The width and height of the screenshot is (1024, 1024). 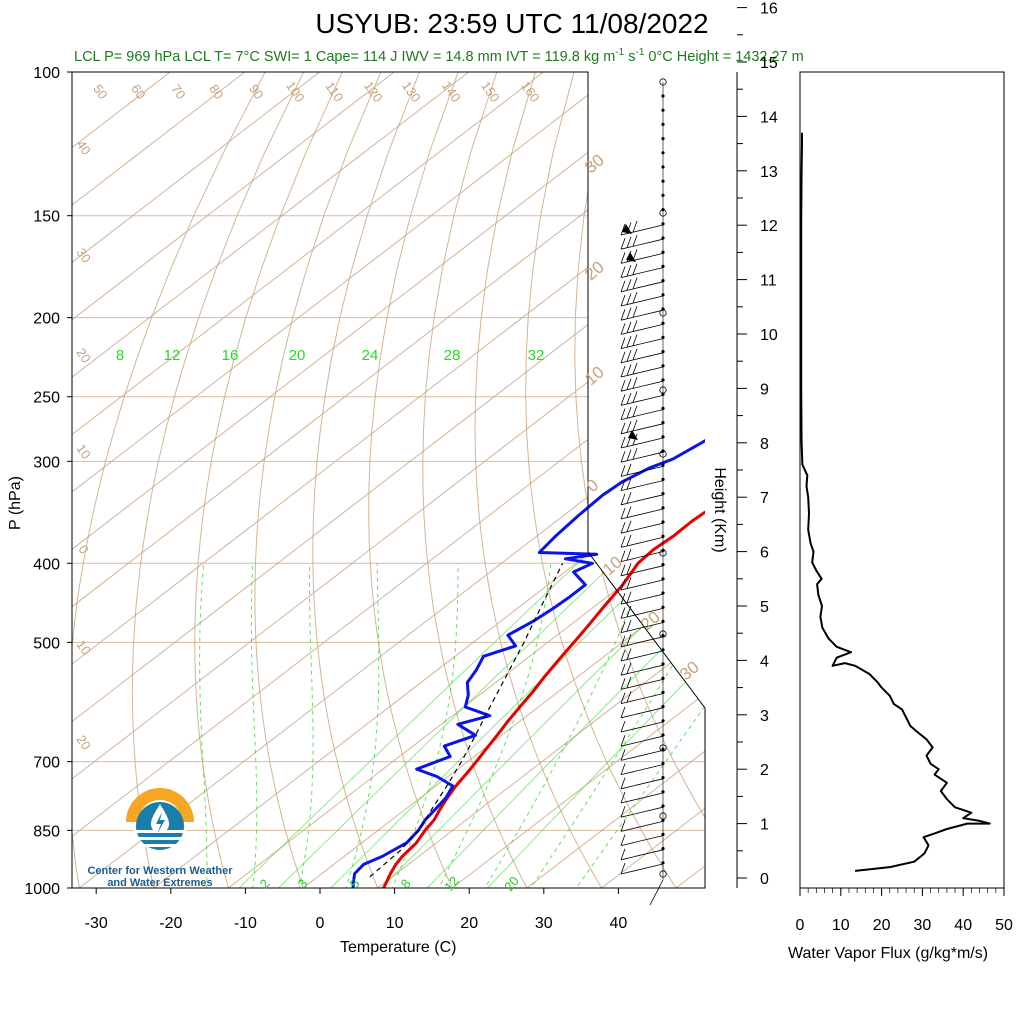 I want to click on x-tick-label: 30, so click(x=544, y=923).